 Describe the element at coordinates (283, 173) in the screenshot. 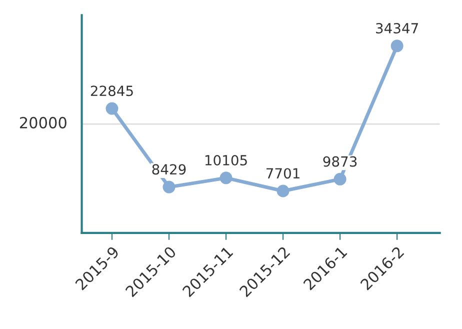

I see `data-label: 7701` at that location.